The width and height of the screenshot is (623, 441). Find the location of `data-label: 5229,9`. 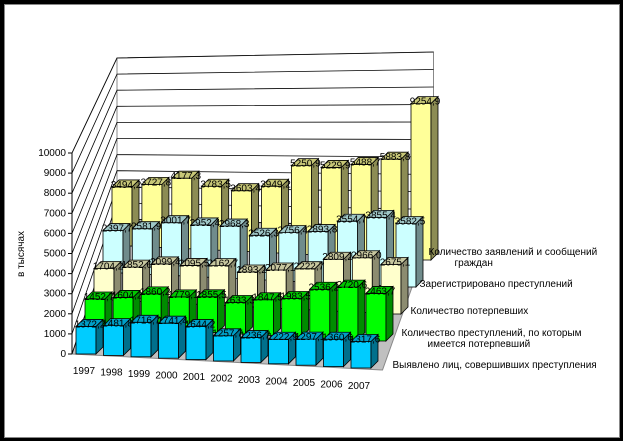

data-label: 5229,9 is located at coordinates (335, 165).